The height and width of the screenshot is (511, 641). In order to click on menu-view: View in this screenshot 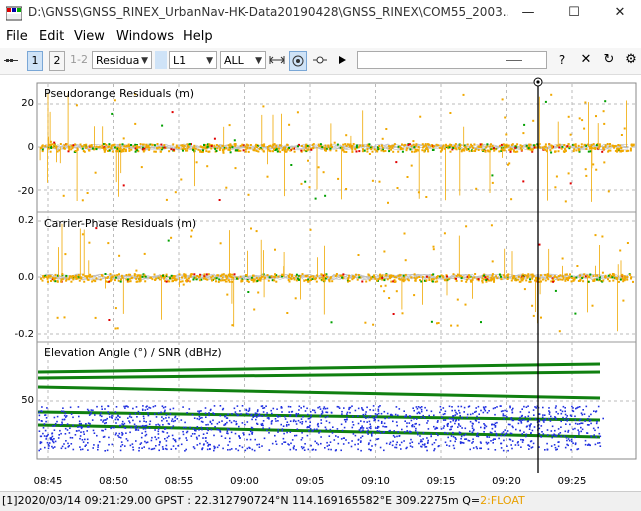, I will do `click(89, 36)`.